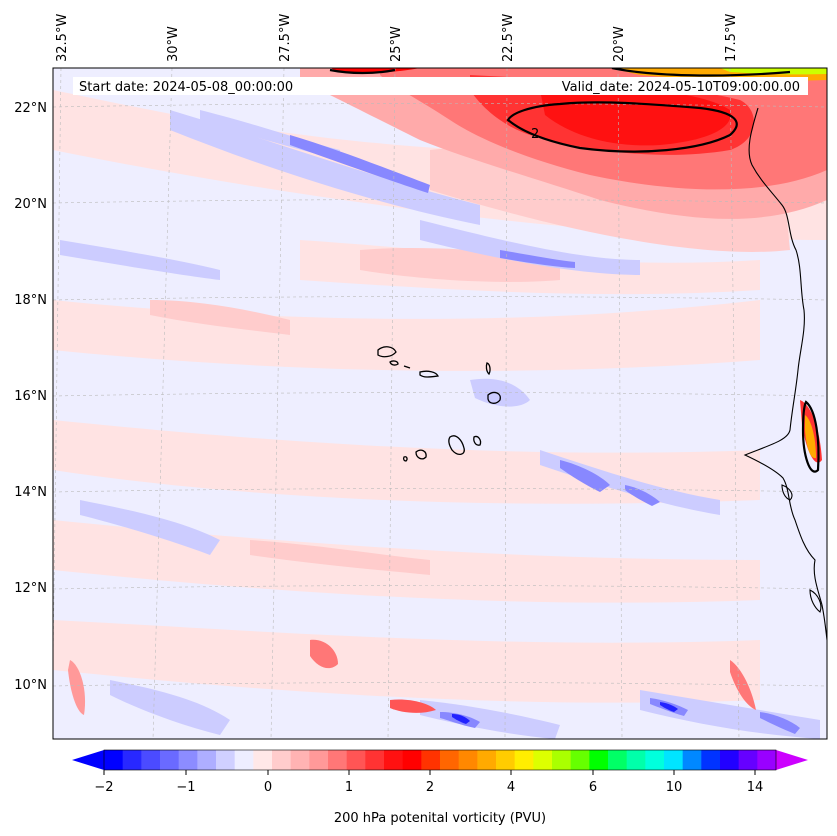 This screenshot has width=837, height=836. I want to click on cb-tick-3: 1, so click(349, 787).